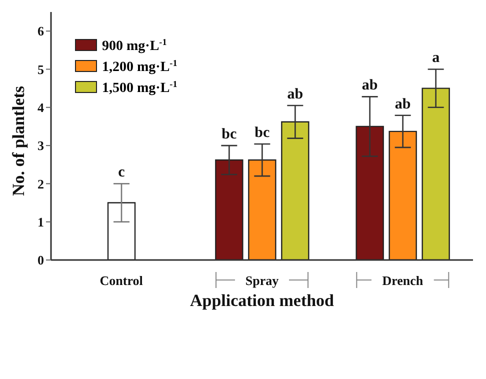 The image size is (486, 379). What do you see at coordinates (41, 146) in the screenshot?
I see `y-tick-label: 3` at bounding box center [41, 146].